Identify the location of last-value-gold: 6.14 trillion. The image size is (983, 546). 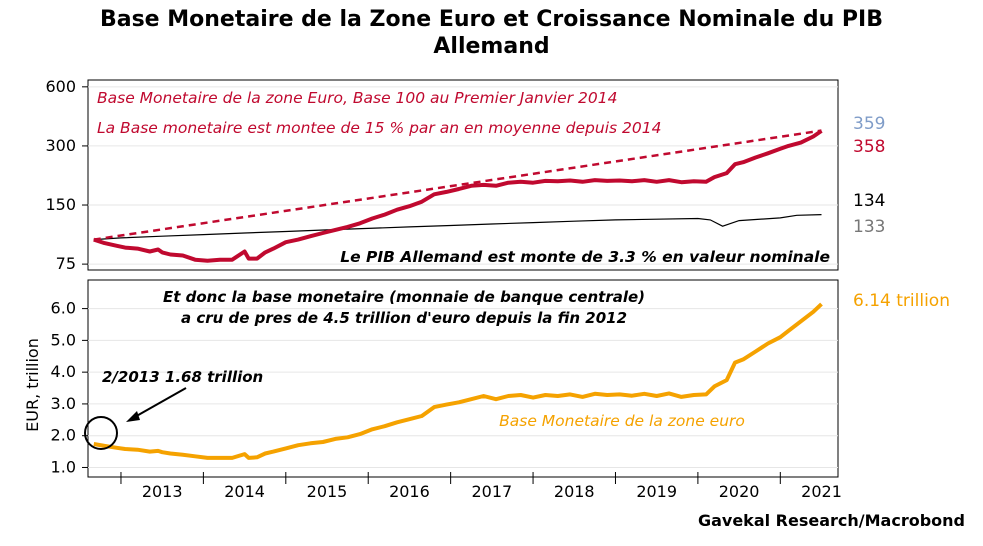
(901, 301).